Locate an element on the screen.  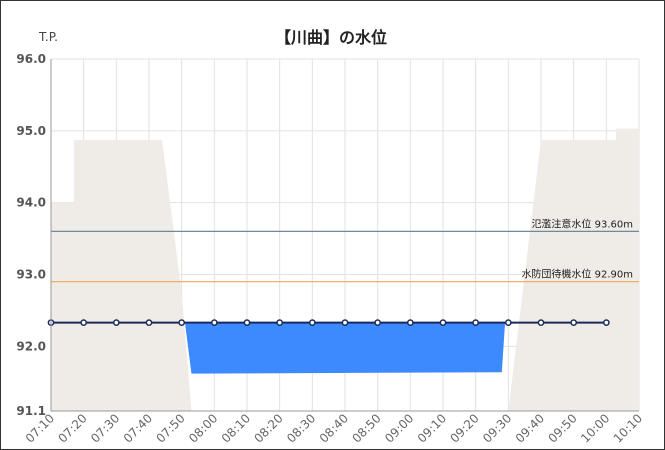
x-tick-label-10: 08:50 is located at coordinates (366, 428).